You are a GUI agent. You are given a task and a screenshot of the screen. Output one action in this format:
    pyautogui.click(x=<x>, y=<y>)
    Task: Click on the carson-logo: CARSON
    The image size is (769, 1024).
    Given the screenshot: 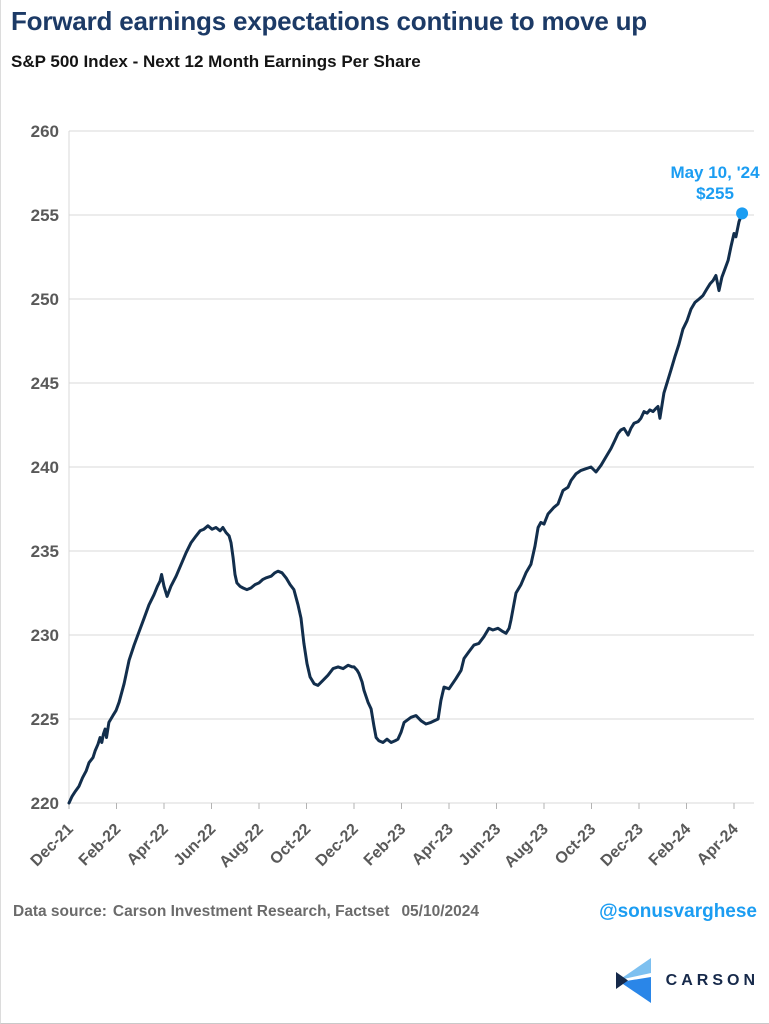 What is the action you would take?
    pyautogui.click(x=687, y=981)
    